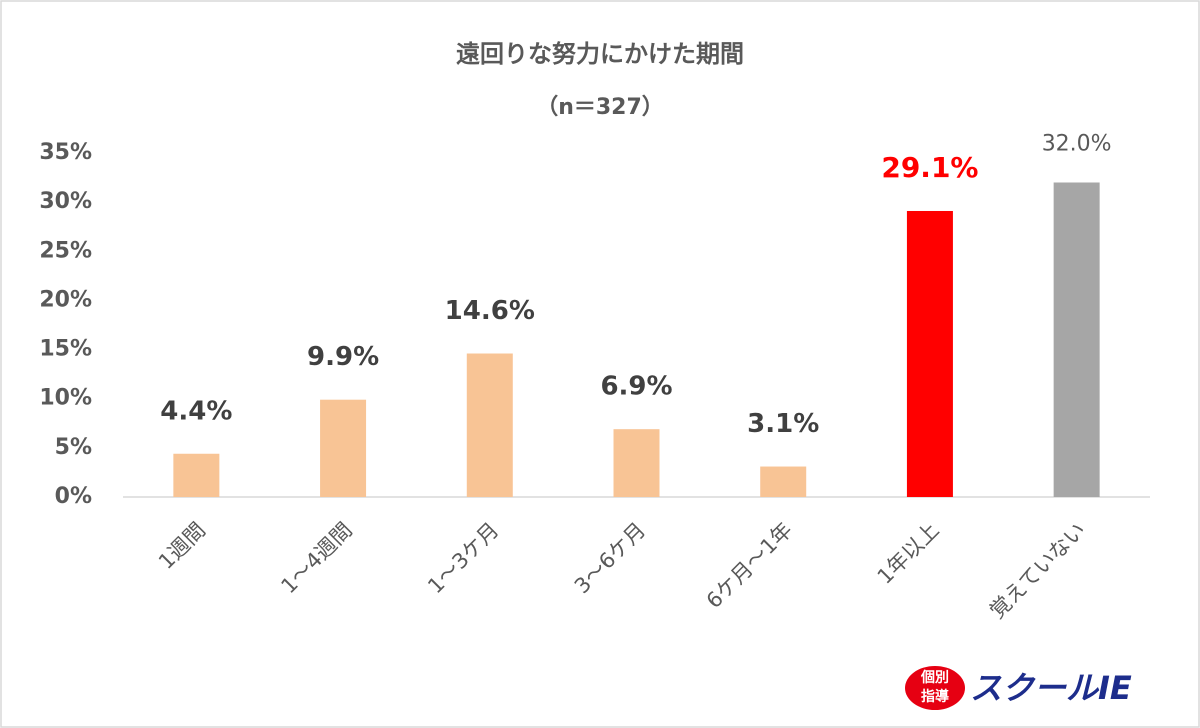 The width and height of the screenshot is (1200, 728). What do you see at coordinates (65, 201) in the screenshot?
I see `y-tick-label: 30%` at bounding box center [65, 201].